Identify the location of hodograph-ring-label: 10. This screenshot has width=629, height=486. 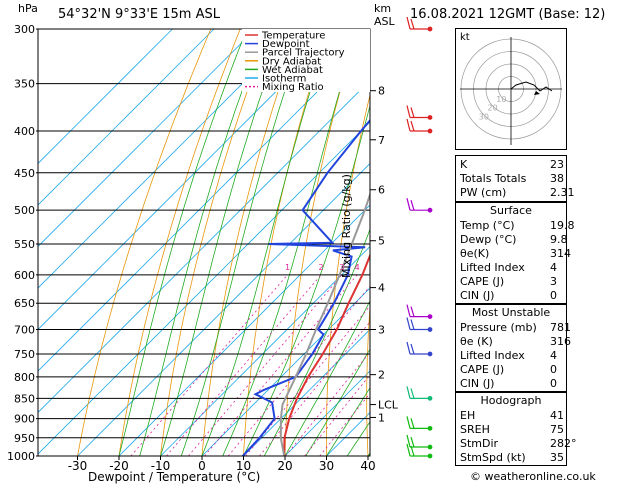
(501, 99).